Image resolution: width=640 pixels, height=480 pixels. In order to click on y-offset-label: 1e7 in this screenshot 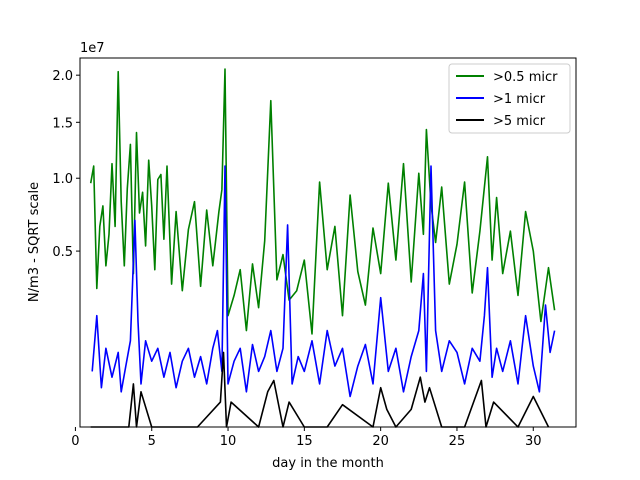, I will do `click(92, 48)`.